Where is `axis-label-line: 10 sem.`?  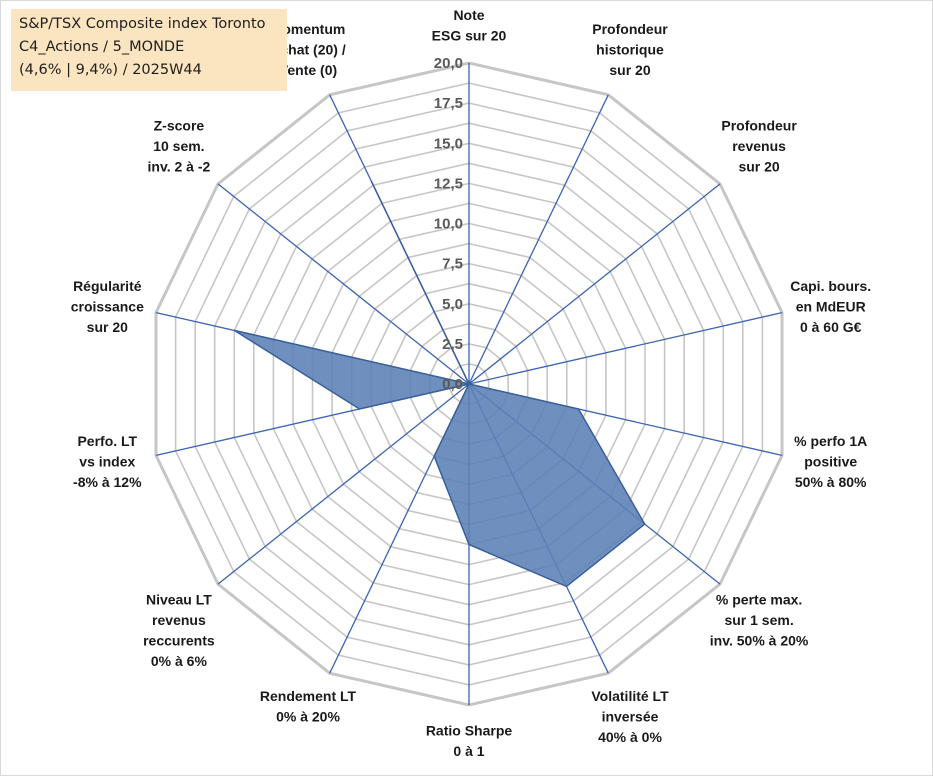 axis-label-line: 10 sem. is located at coordinates (178, 146).